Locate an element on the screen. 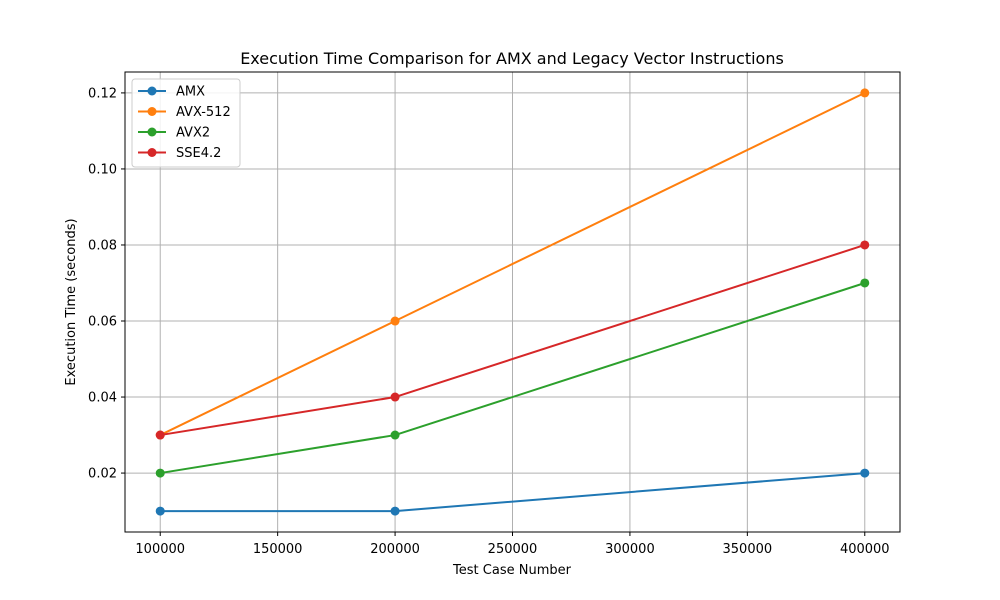 The width and height of the screenshot is (1000, 600). y-tick-label: 0.02 is located at coordinates (102, 474).